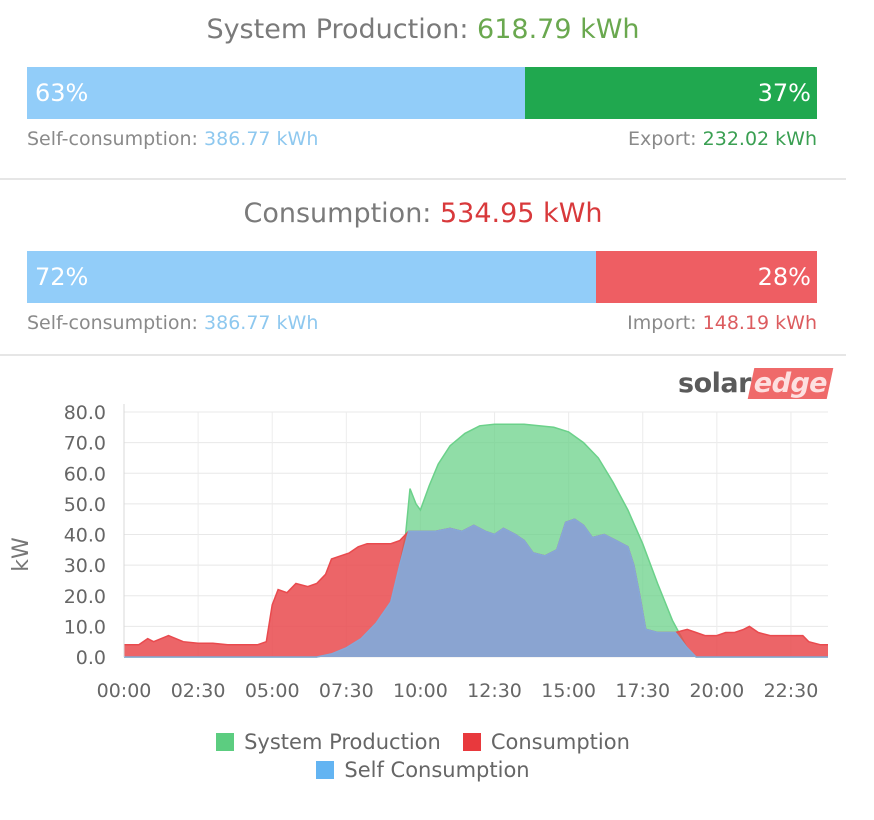 The width and height of the screenshot is (874, 820). I want to click on production-bar: 63% 37%, so click(422, 93).